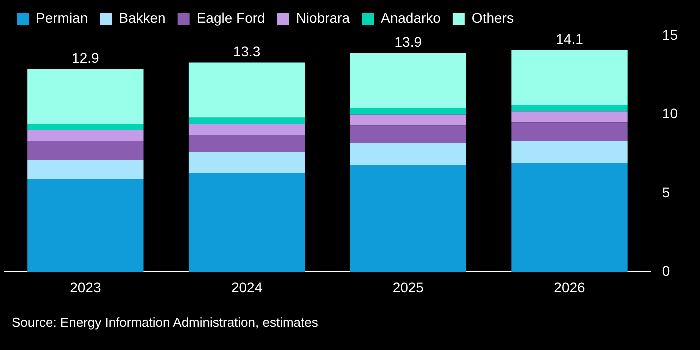 This screenshot has height=350, width=700. What do you see at coordinates (142, 18) in the screenshot?
I see `legend-label: Bakken` at bounding box center [142, 18].